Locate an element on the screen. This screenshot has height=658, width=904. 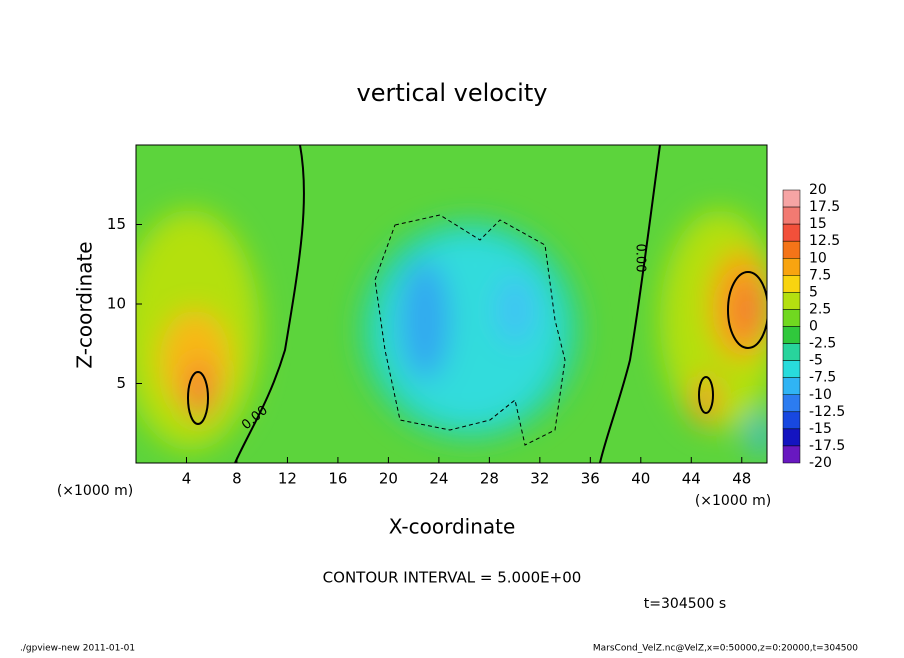
y-axis-label: Z-coordinate is located at coordinates (85, 304).